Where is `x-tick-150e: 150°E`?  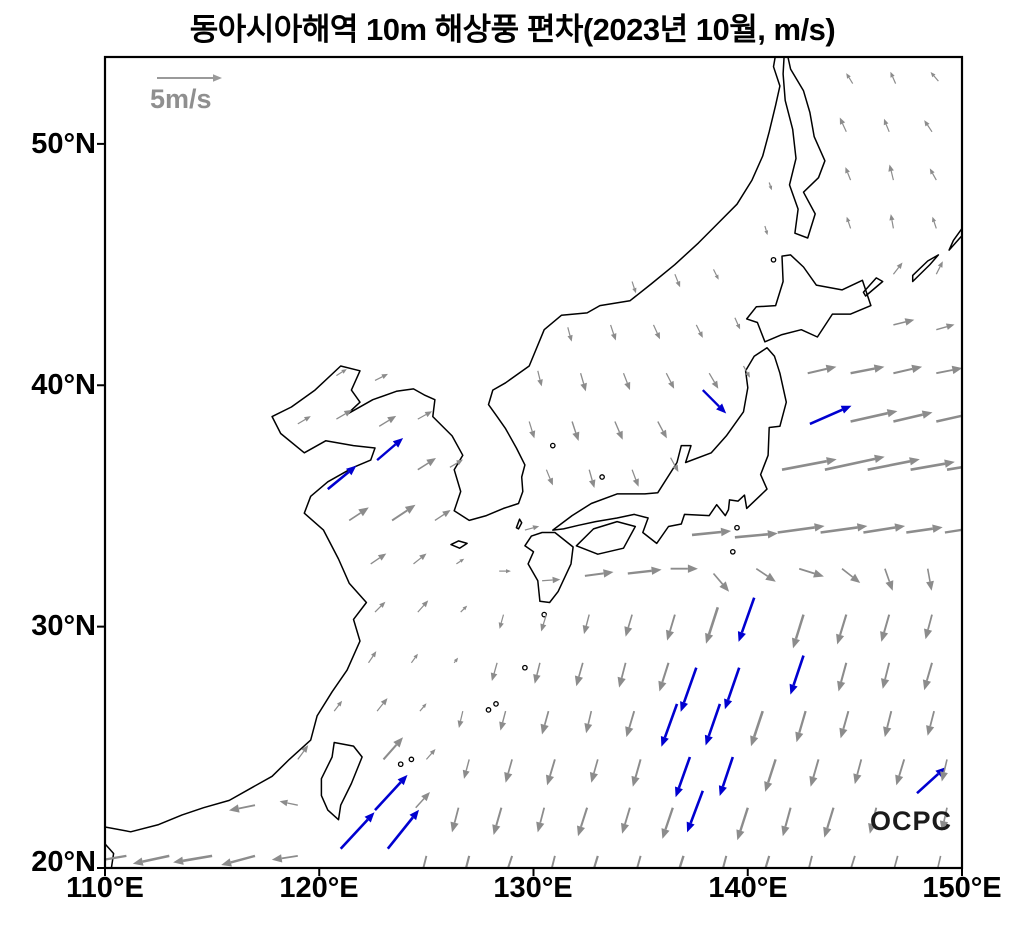
x-tick-150e: 150°E is located at coordinates (962, 888).